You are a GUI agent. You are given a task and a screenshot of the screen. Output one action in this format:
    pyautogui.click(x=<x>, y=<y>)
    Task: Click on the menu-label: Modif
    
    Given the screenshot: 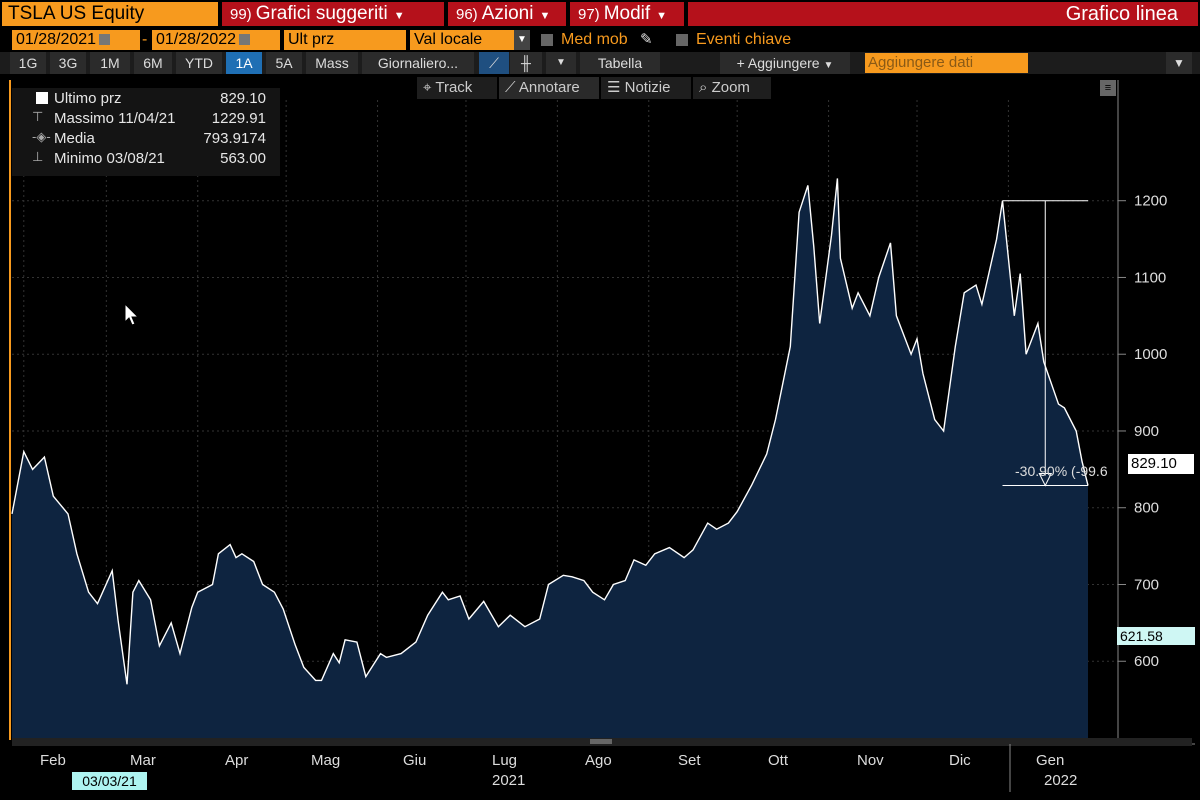 What is the action you would take?
    pyautogui.click(x=627, y=13)
    